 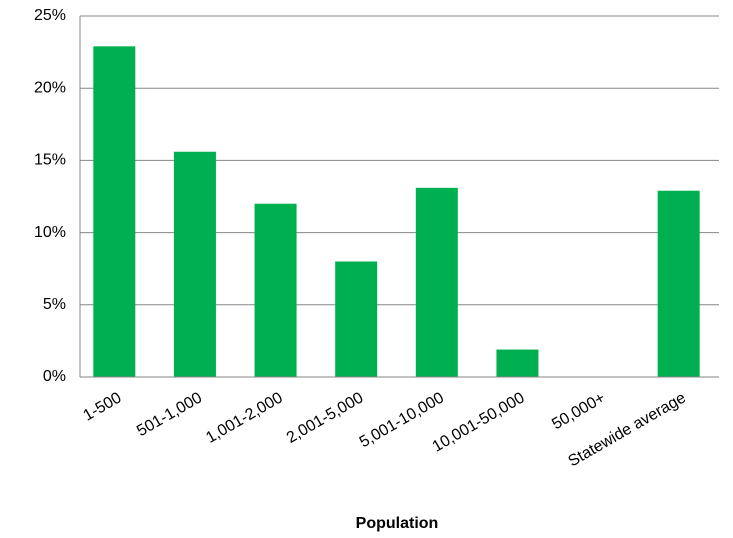 I want to click on y-tick-label: 25%, so click(x=50, y=15).